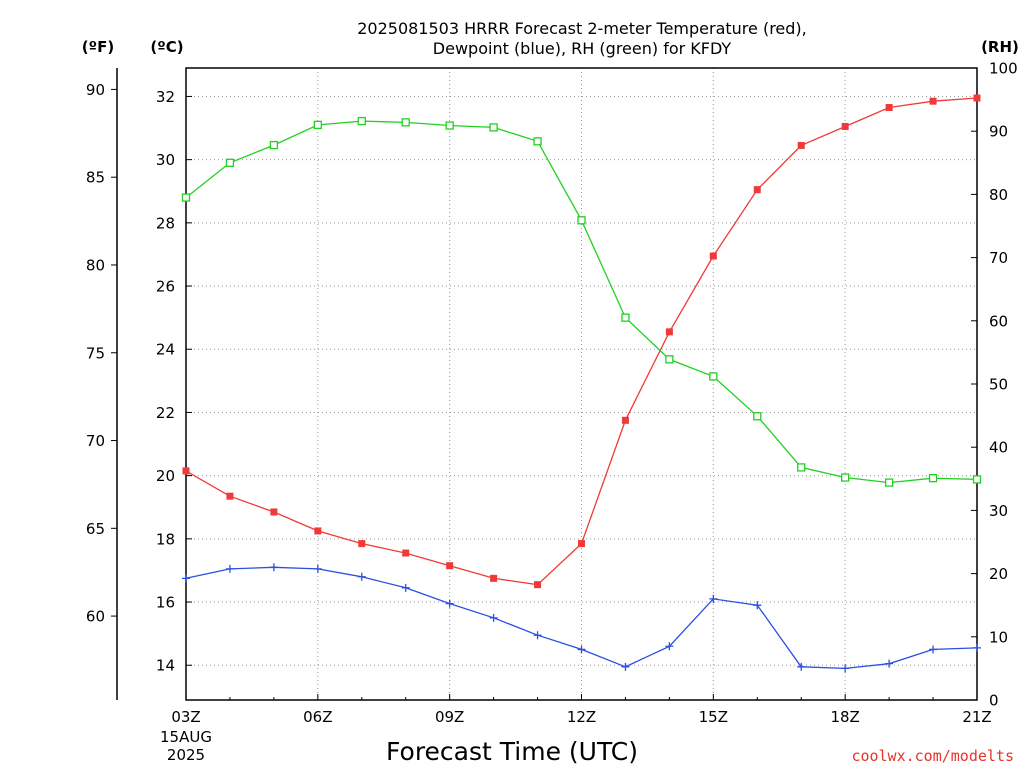 The image size is (1024, 768). Describe the element at coordinates (95, 178) in the screenshot. I see `fahrenheit-tick-label: 85` at that location.